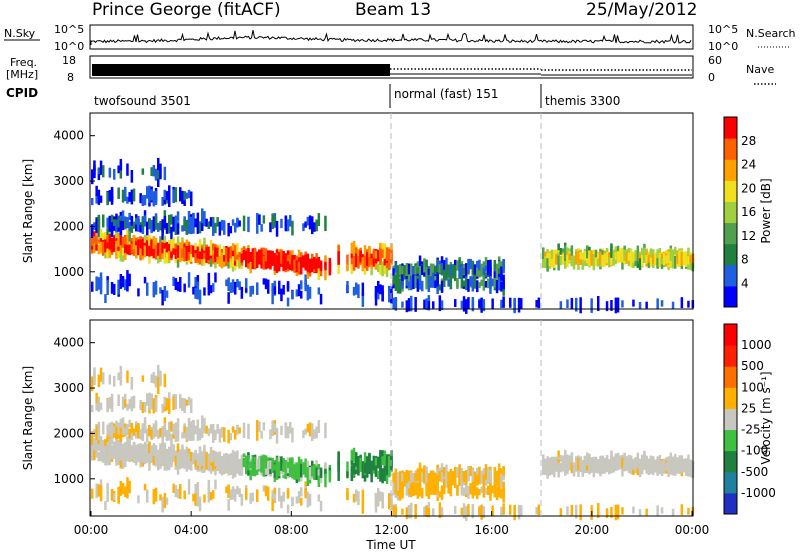 Image resolution: width=800 pixels, height=554 pixels. I want to click on freq-unit-label: [MHz], so click(22, 74).